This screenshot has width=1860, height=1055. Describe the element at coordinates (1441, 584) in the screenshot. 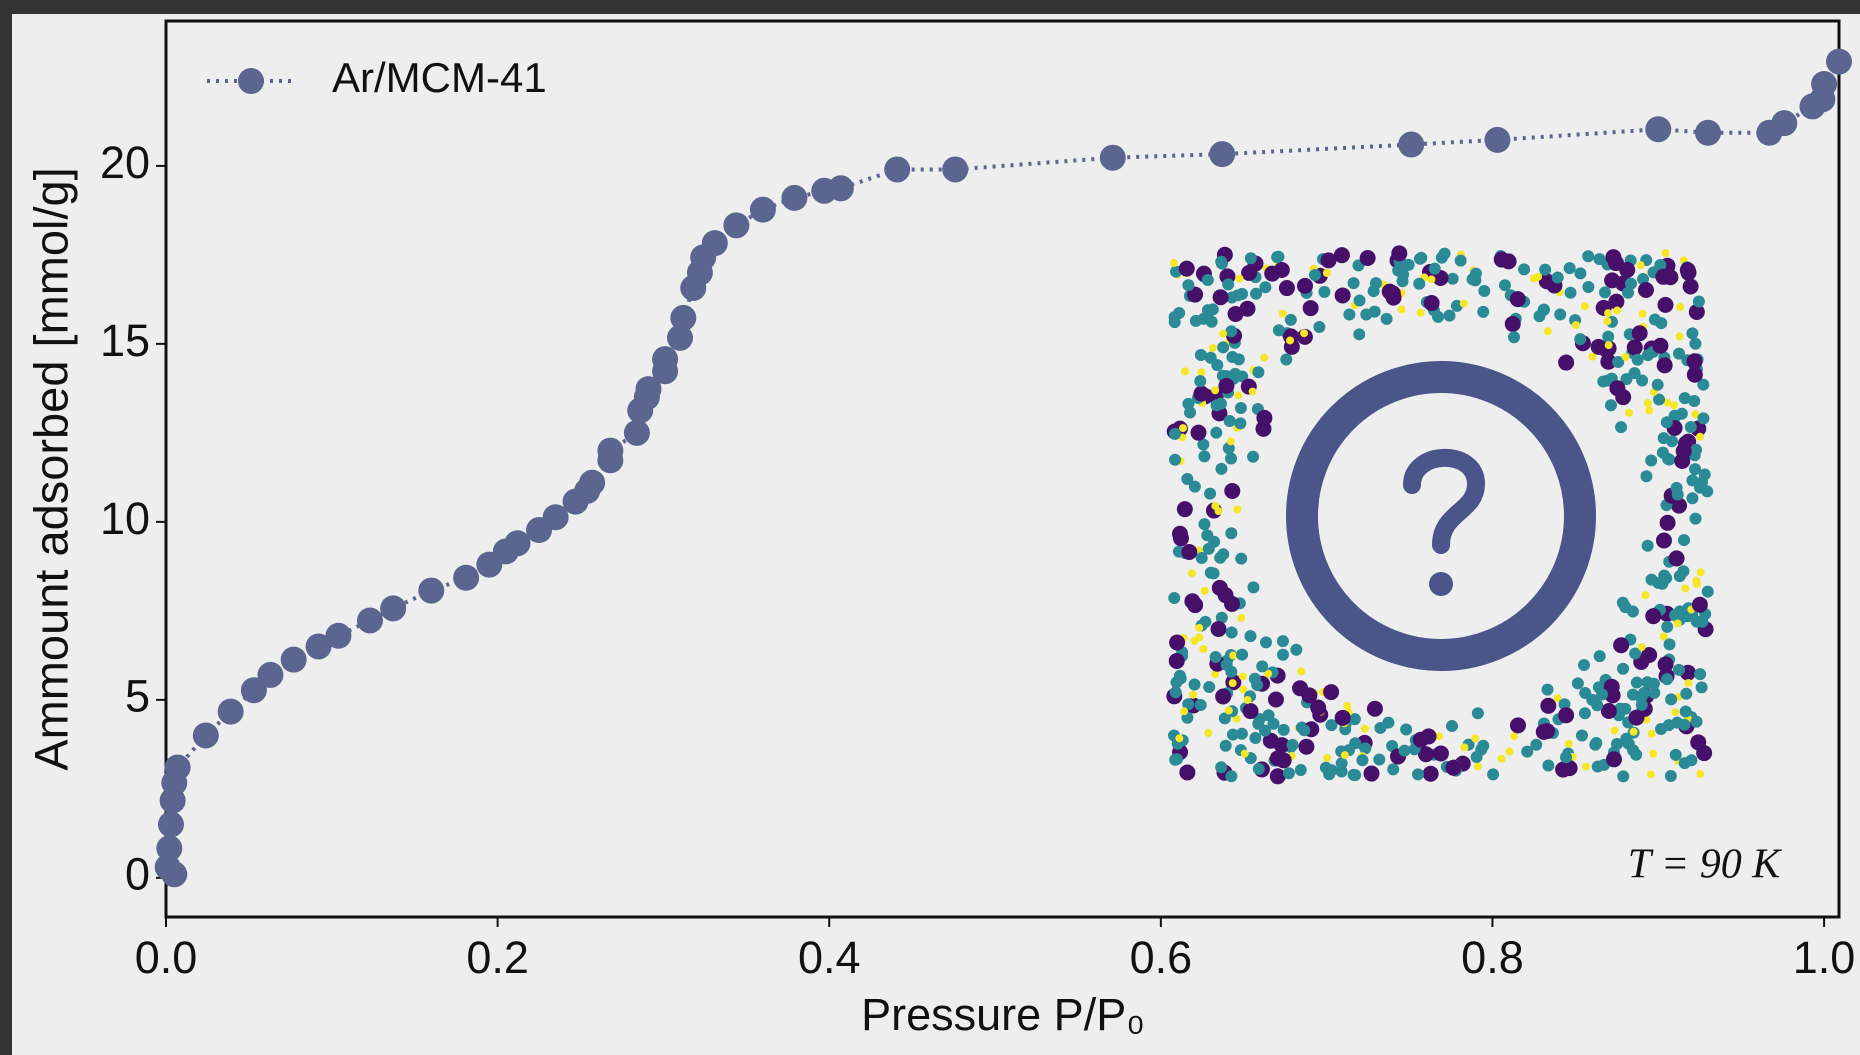

I see `inset-icon-dot` at that location.